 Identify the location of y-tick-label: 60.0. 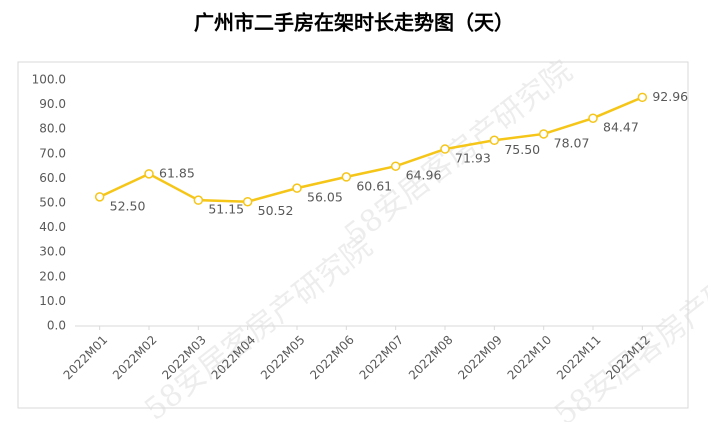
(52, 178).